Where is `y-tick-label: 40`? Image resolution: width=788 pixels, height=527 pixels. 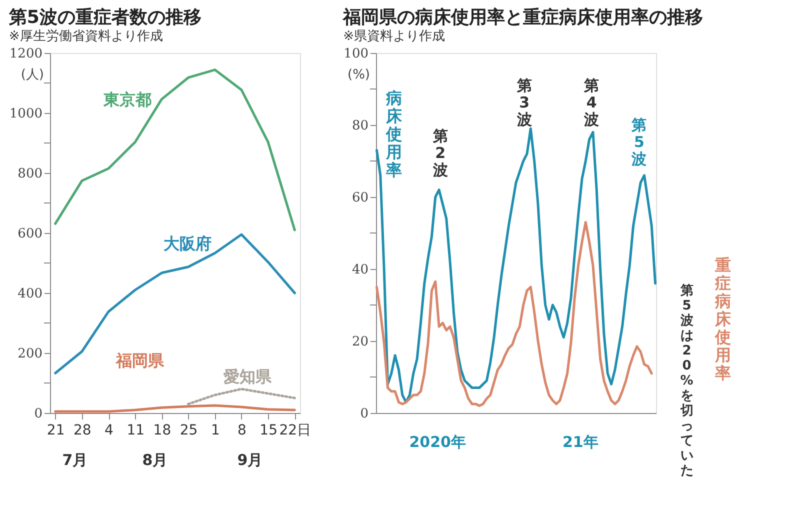
y-tick-label: 40 is located at coordinates (360, 270).